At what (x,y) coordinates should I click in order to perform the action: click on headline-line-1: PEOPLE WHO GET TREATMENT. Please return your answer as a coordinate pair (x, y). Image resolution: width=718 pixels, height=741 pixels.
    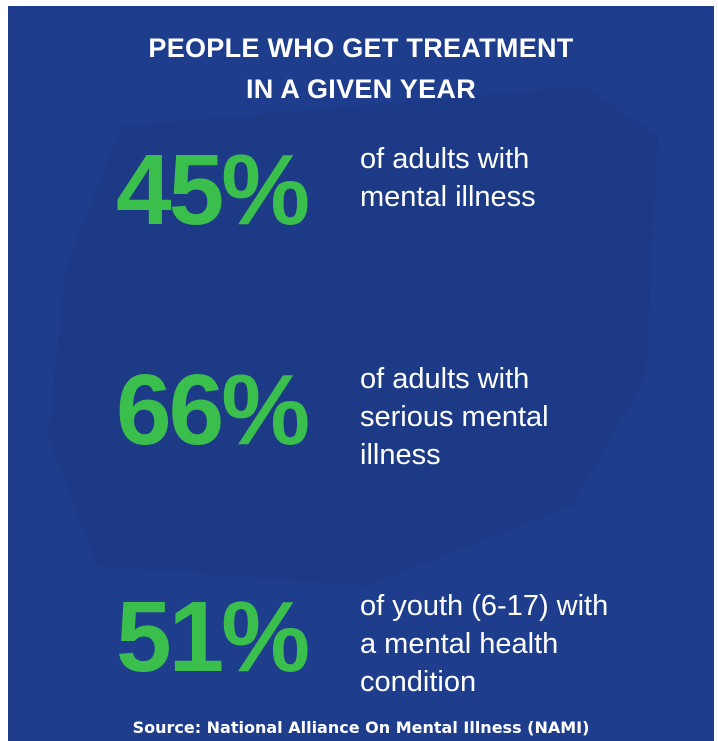
    Looking at the image, I should click on (361, 48).